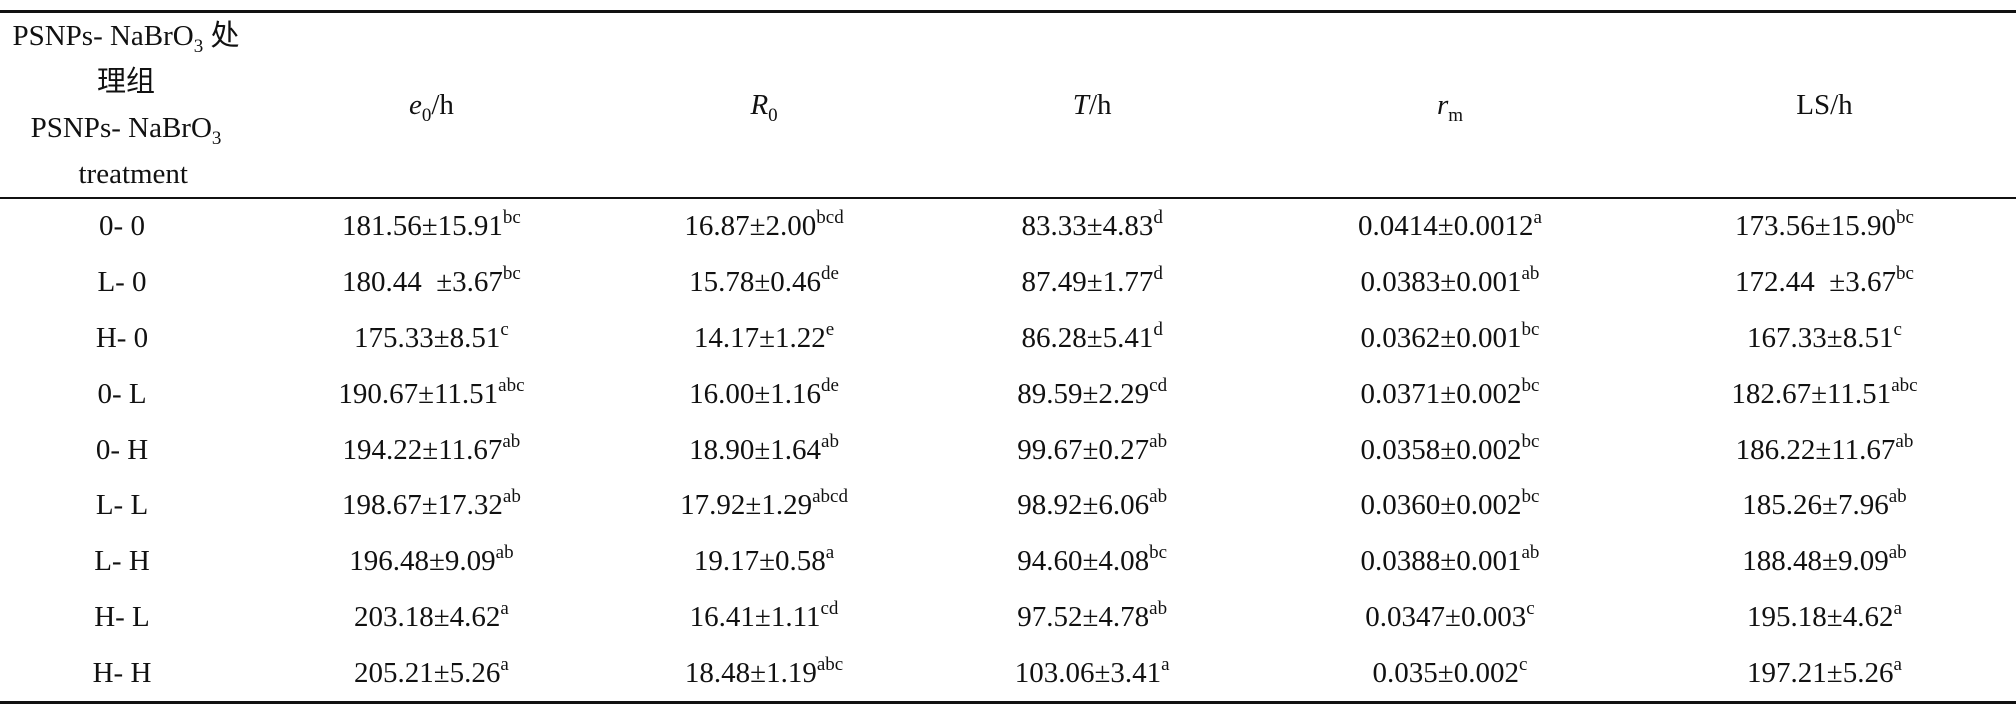 This screenshot has width=2016, height=704. Describe the element at coordinates (755, 282) in the screenshot. I see `cell-value: 15.78±0.46` at that location.